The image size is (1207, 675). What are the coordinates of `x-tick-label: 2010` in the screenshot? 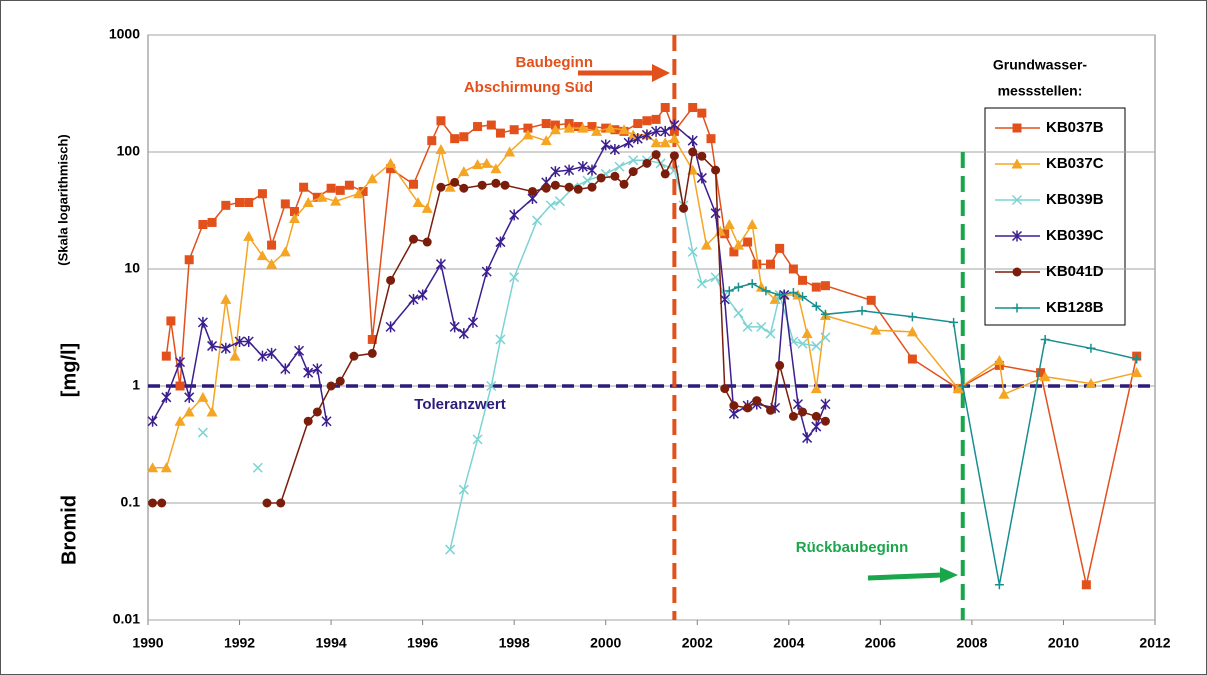 It's located at (1063, 643).